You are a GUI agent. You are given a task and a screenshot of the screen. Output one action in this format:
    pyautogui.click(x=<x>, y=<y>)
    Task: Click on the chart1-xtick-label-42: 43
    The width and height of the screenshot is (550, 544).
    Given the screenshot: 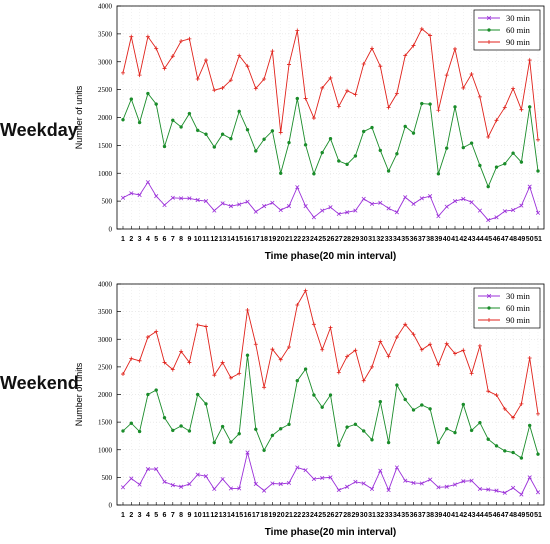 What is the action you would take?
    pyautogui.click(x=472, y=515)
    